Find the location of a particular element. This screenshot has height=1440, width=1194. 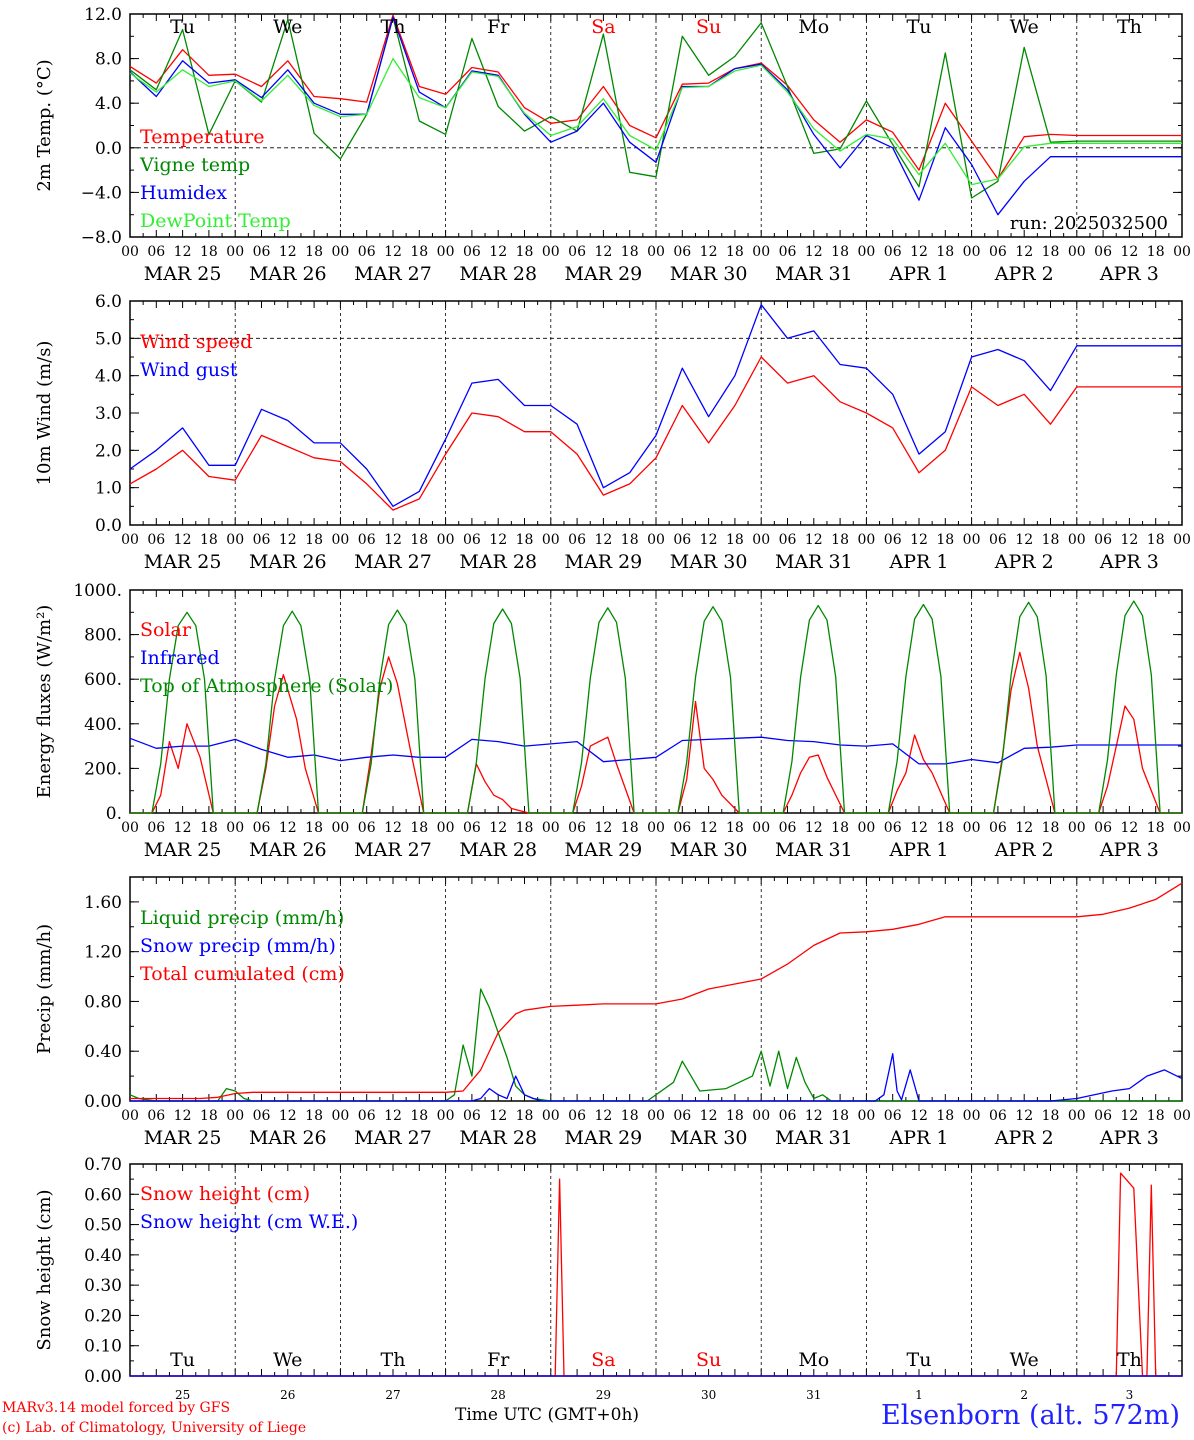

y-tick-label: 5.0 is located at coordinates (108, 339).